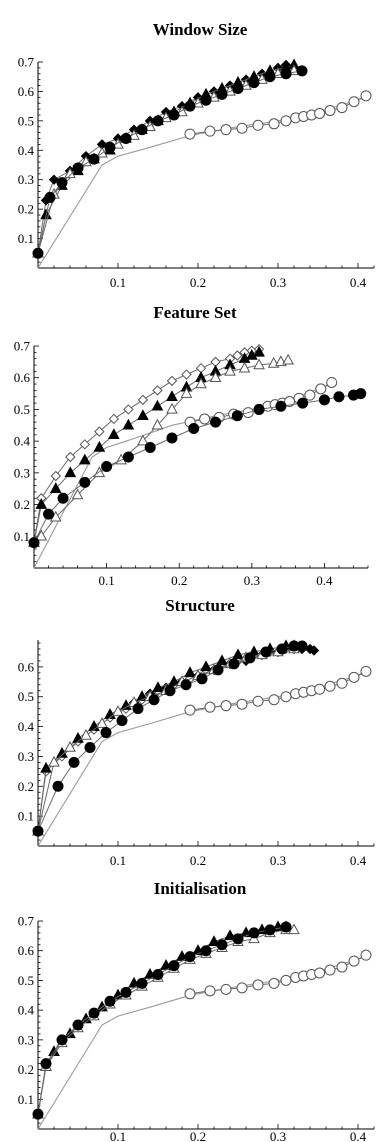  Describe the element at coordinates (200, 29) in the screenshot. I see `chart-title: Window Size` at that location.